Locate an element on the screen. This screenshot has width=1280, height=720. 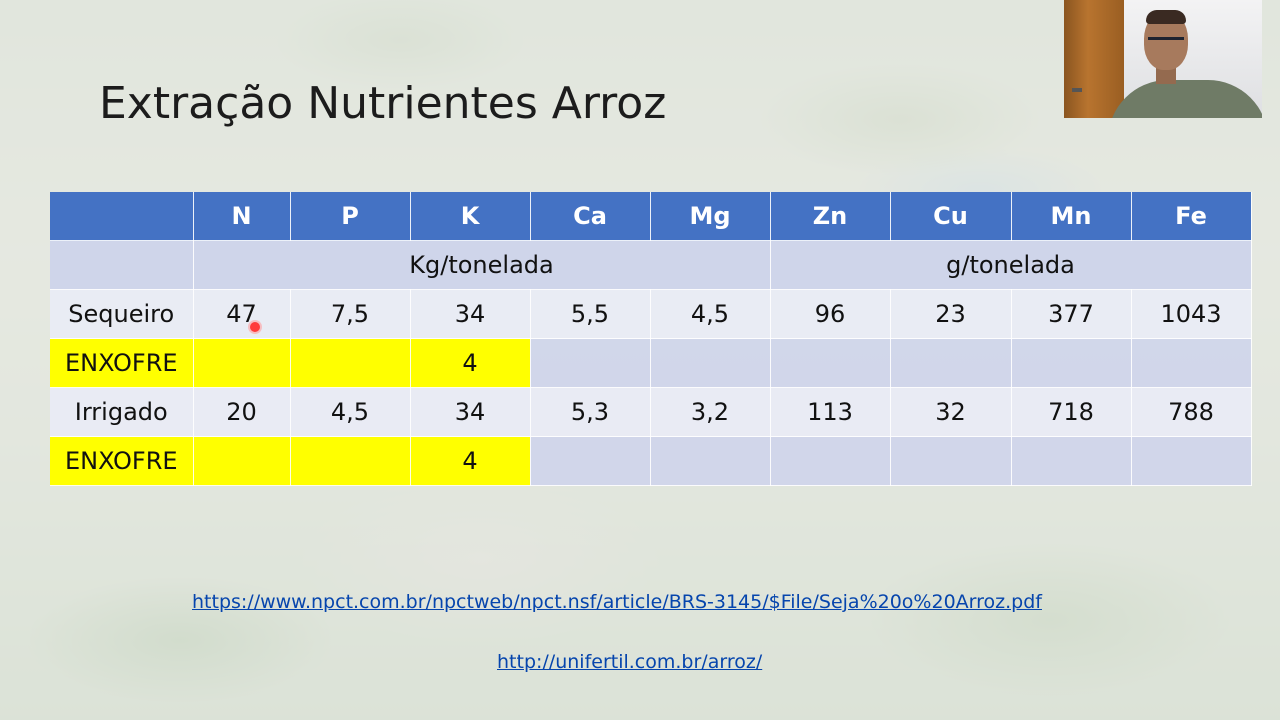
row-label: Sequeiro is located at coordinates (122, 314).